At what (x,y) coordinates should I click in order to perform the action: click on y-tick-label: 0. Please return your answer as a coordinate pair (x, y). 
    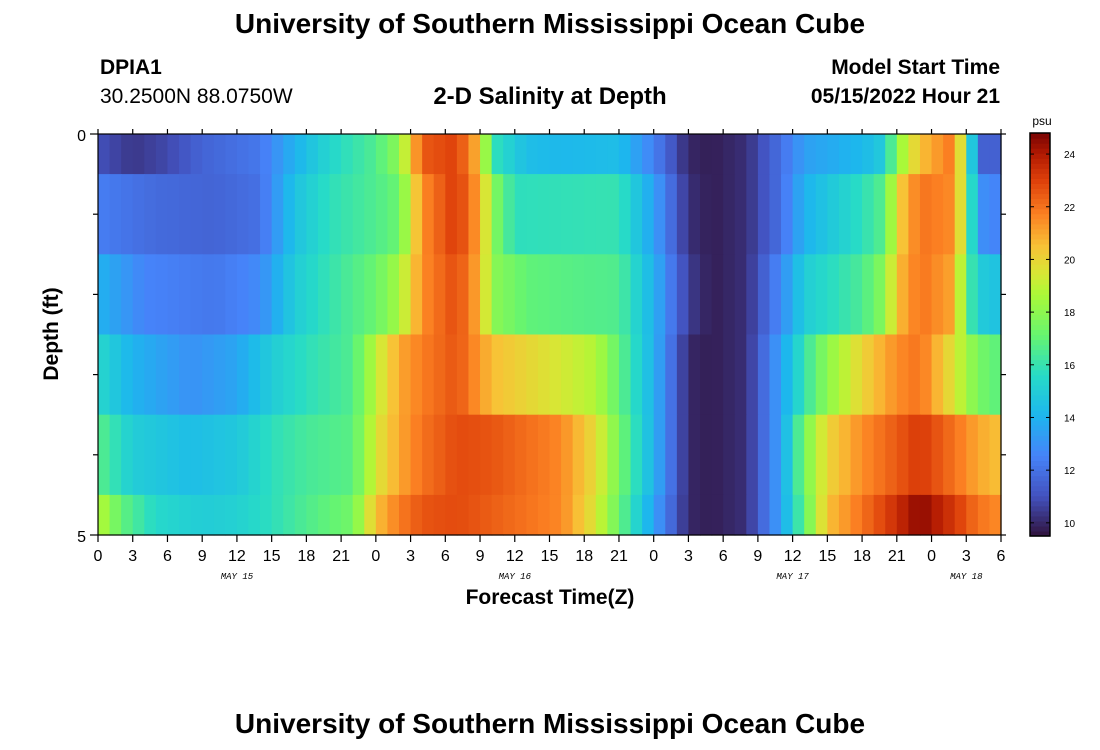
    Looking at the image, I should click on (81, 136).